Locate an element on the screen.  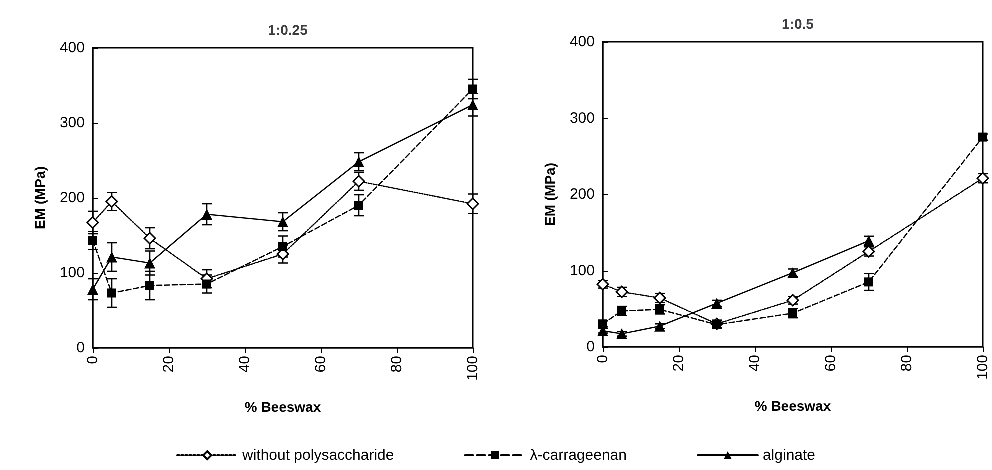
chart-title: 1:0.25 is located at coordinates (288, 30).